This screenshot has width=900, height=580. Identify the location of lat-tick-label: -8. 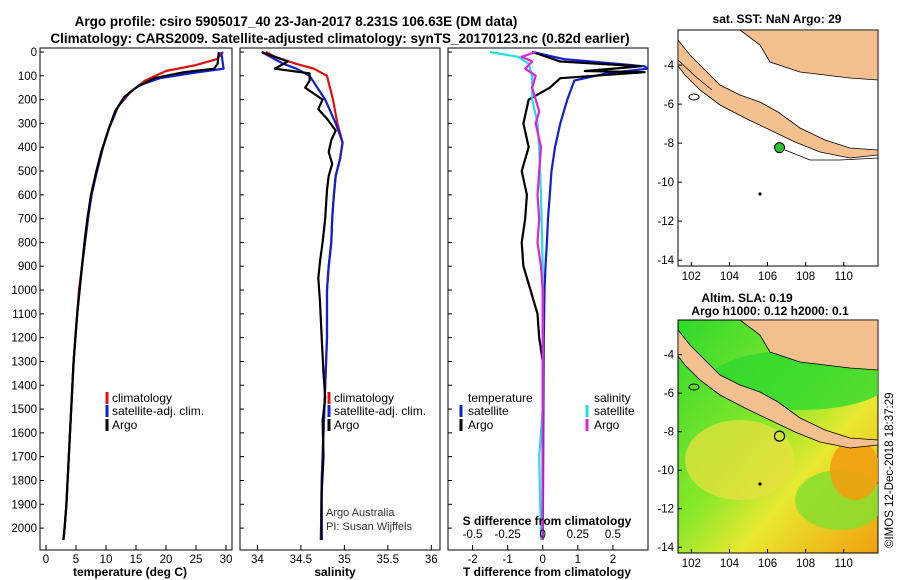
(669, 433).